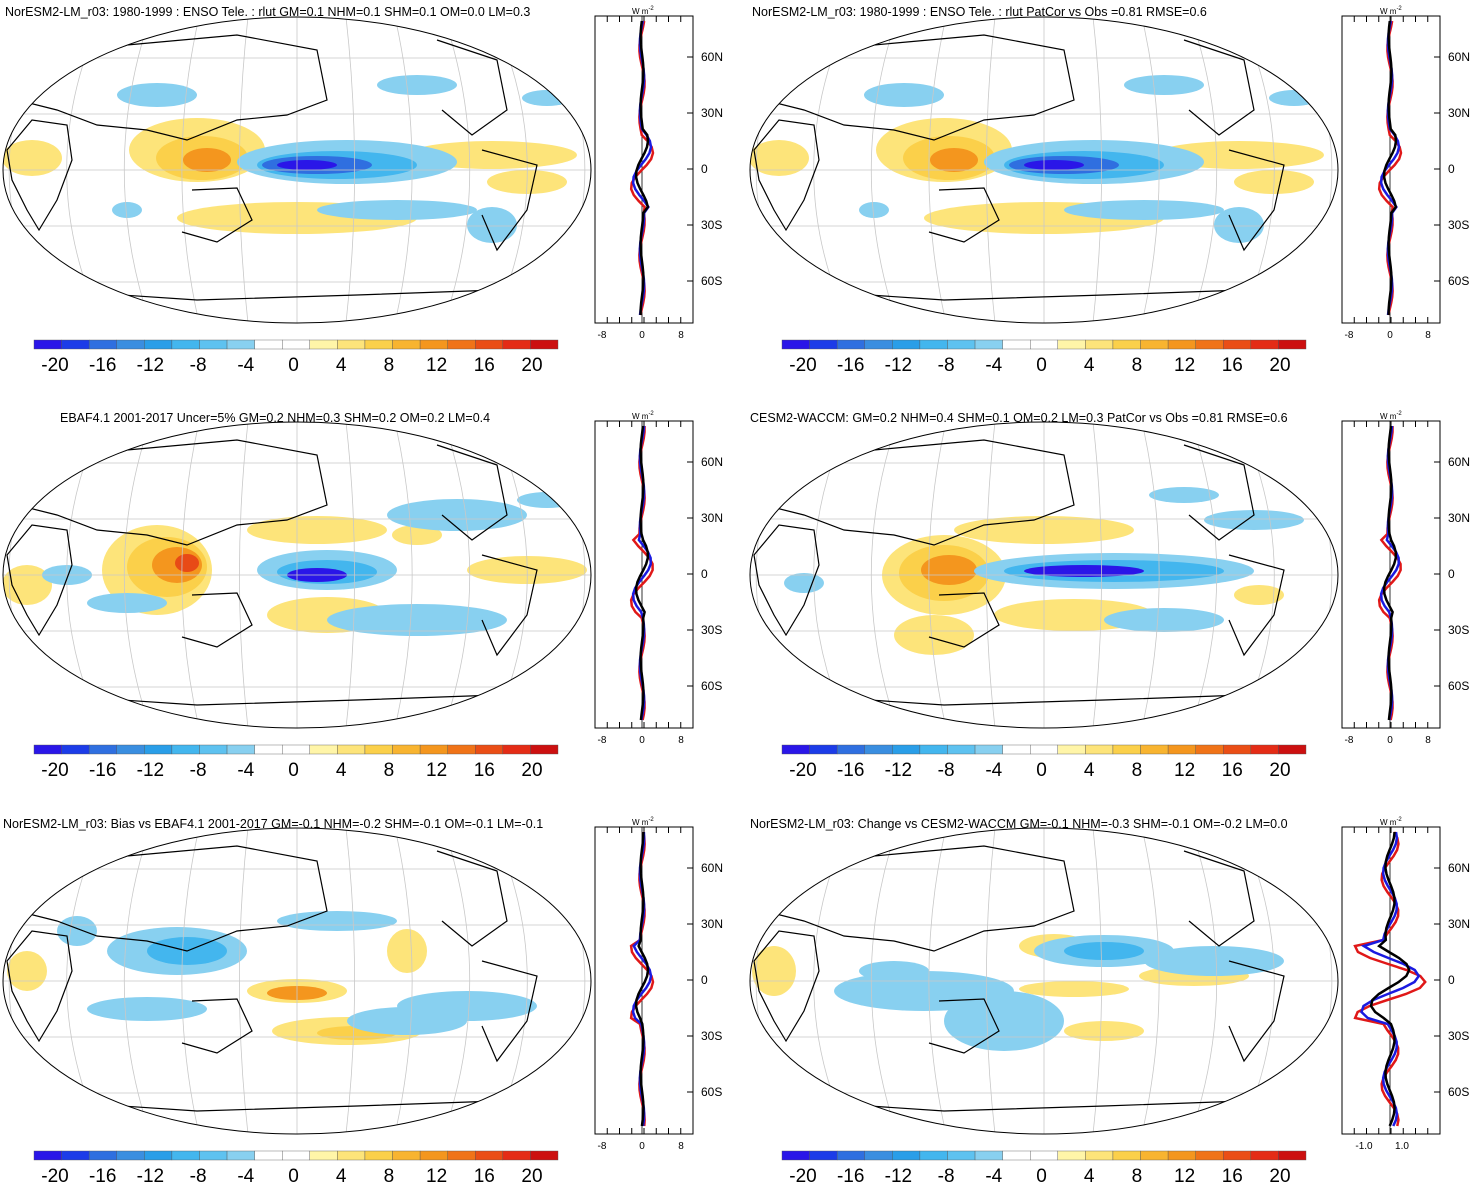 The height and width of the screenshot is (1187, 1483). Describe the element at coordinates (642, 168) in the screenshot. I see `profile-ref-curve` at that location.